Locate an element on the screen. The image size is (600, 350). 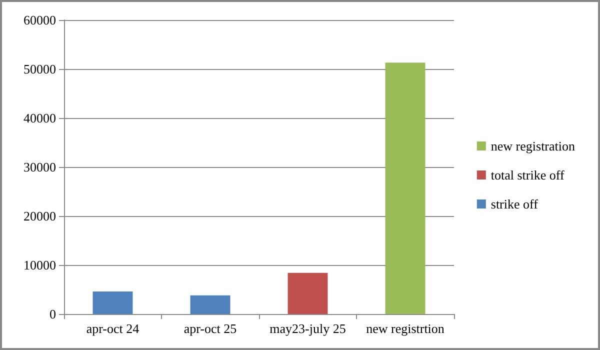
x-tick-label: apr-oct 25 is located at coordinates (210, 328).